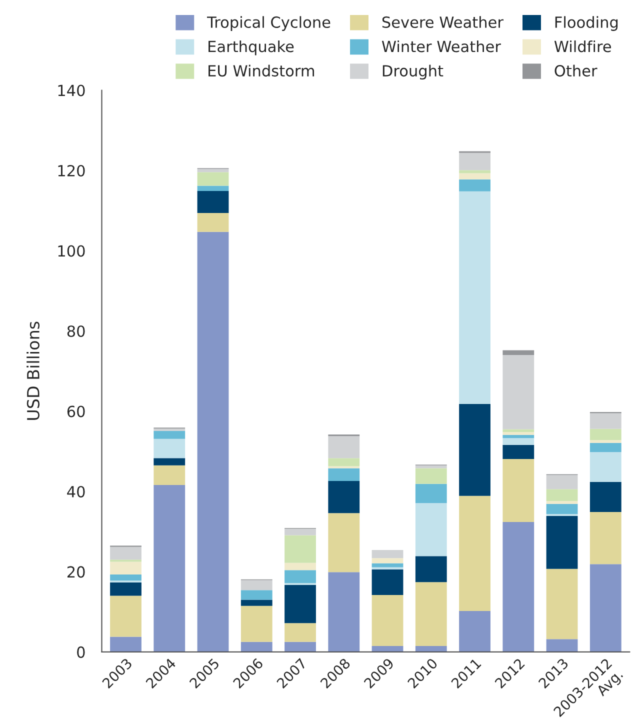  I want to click on legend-label: Drought, so click(413, 72).